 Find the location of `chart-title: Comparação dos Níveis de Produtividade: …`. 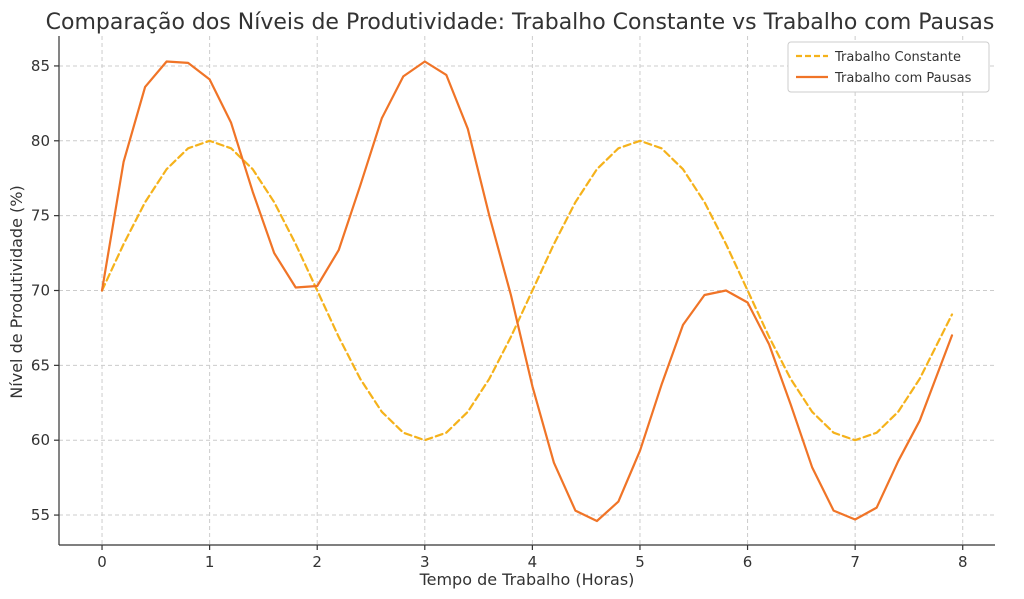

chart-title: Comparação dos Níveis de Produtividade: … is located at coordinates (520, 22).